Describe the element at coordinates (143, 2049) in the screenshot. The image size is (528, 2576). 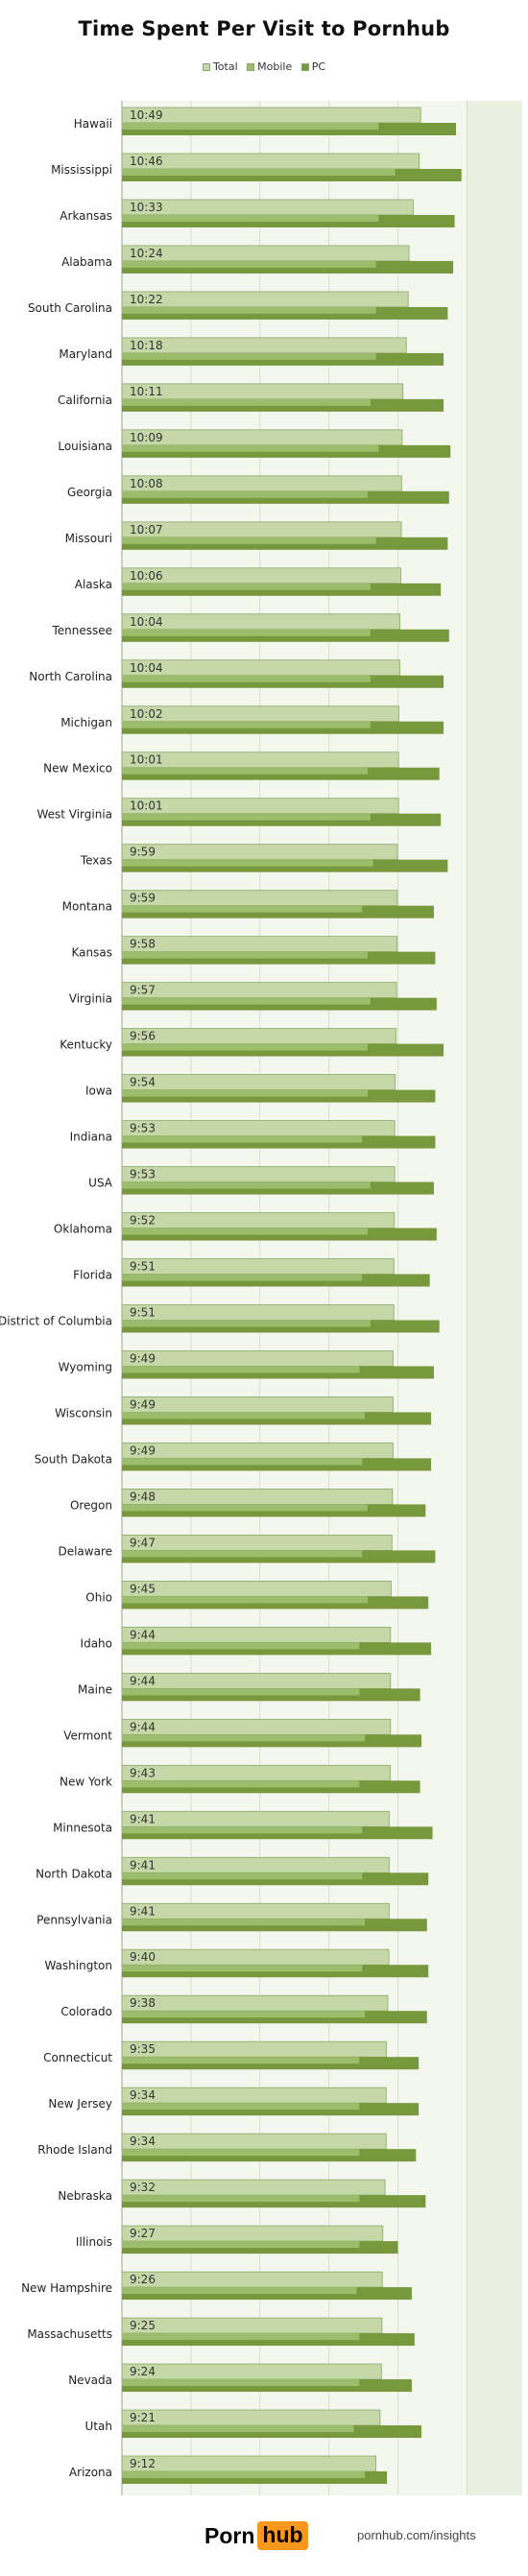
I see `data-label-total: 9:35` at that location.